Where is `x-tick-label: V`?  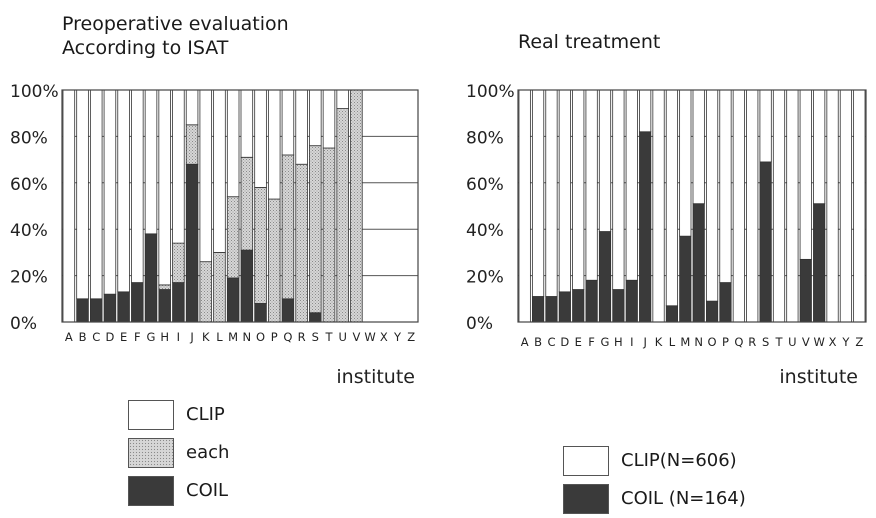
x-tick-label: V is located at coordinates (356, 337).